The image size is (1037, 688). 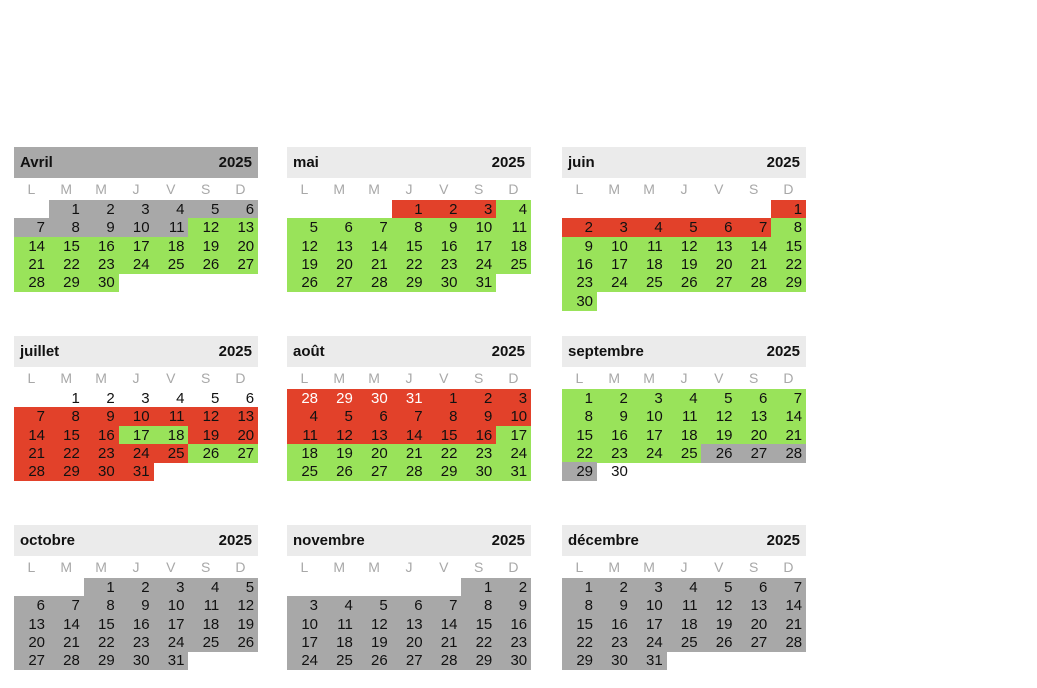 What do you see at coordinates (101, 264) in the screenshot?
I see `day-cell: 23` at bounding box center [101, 264].